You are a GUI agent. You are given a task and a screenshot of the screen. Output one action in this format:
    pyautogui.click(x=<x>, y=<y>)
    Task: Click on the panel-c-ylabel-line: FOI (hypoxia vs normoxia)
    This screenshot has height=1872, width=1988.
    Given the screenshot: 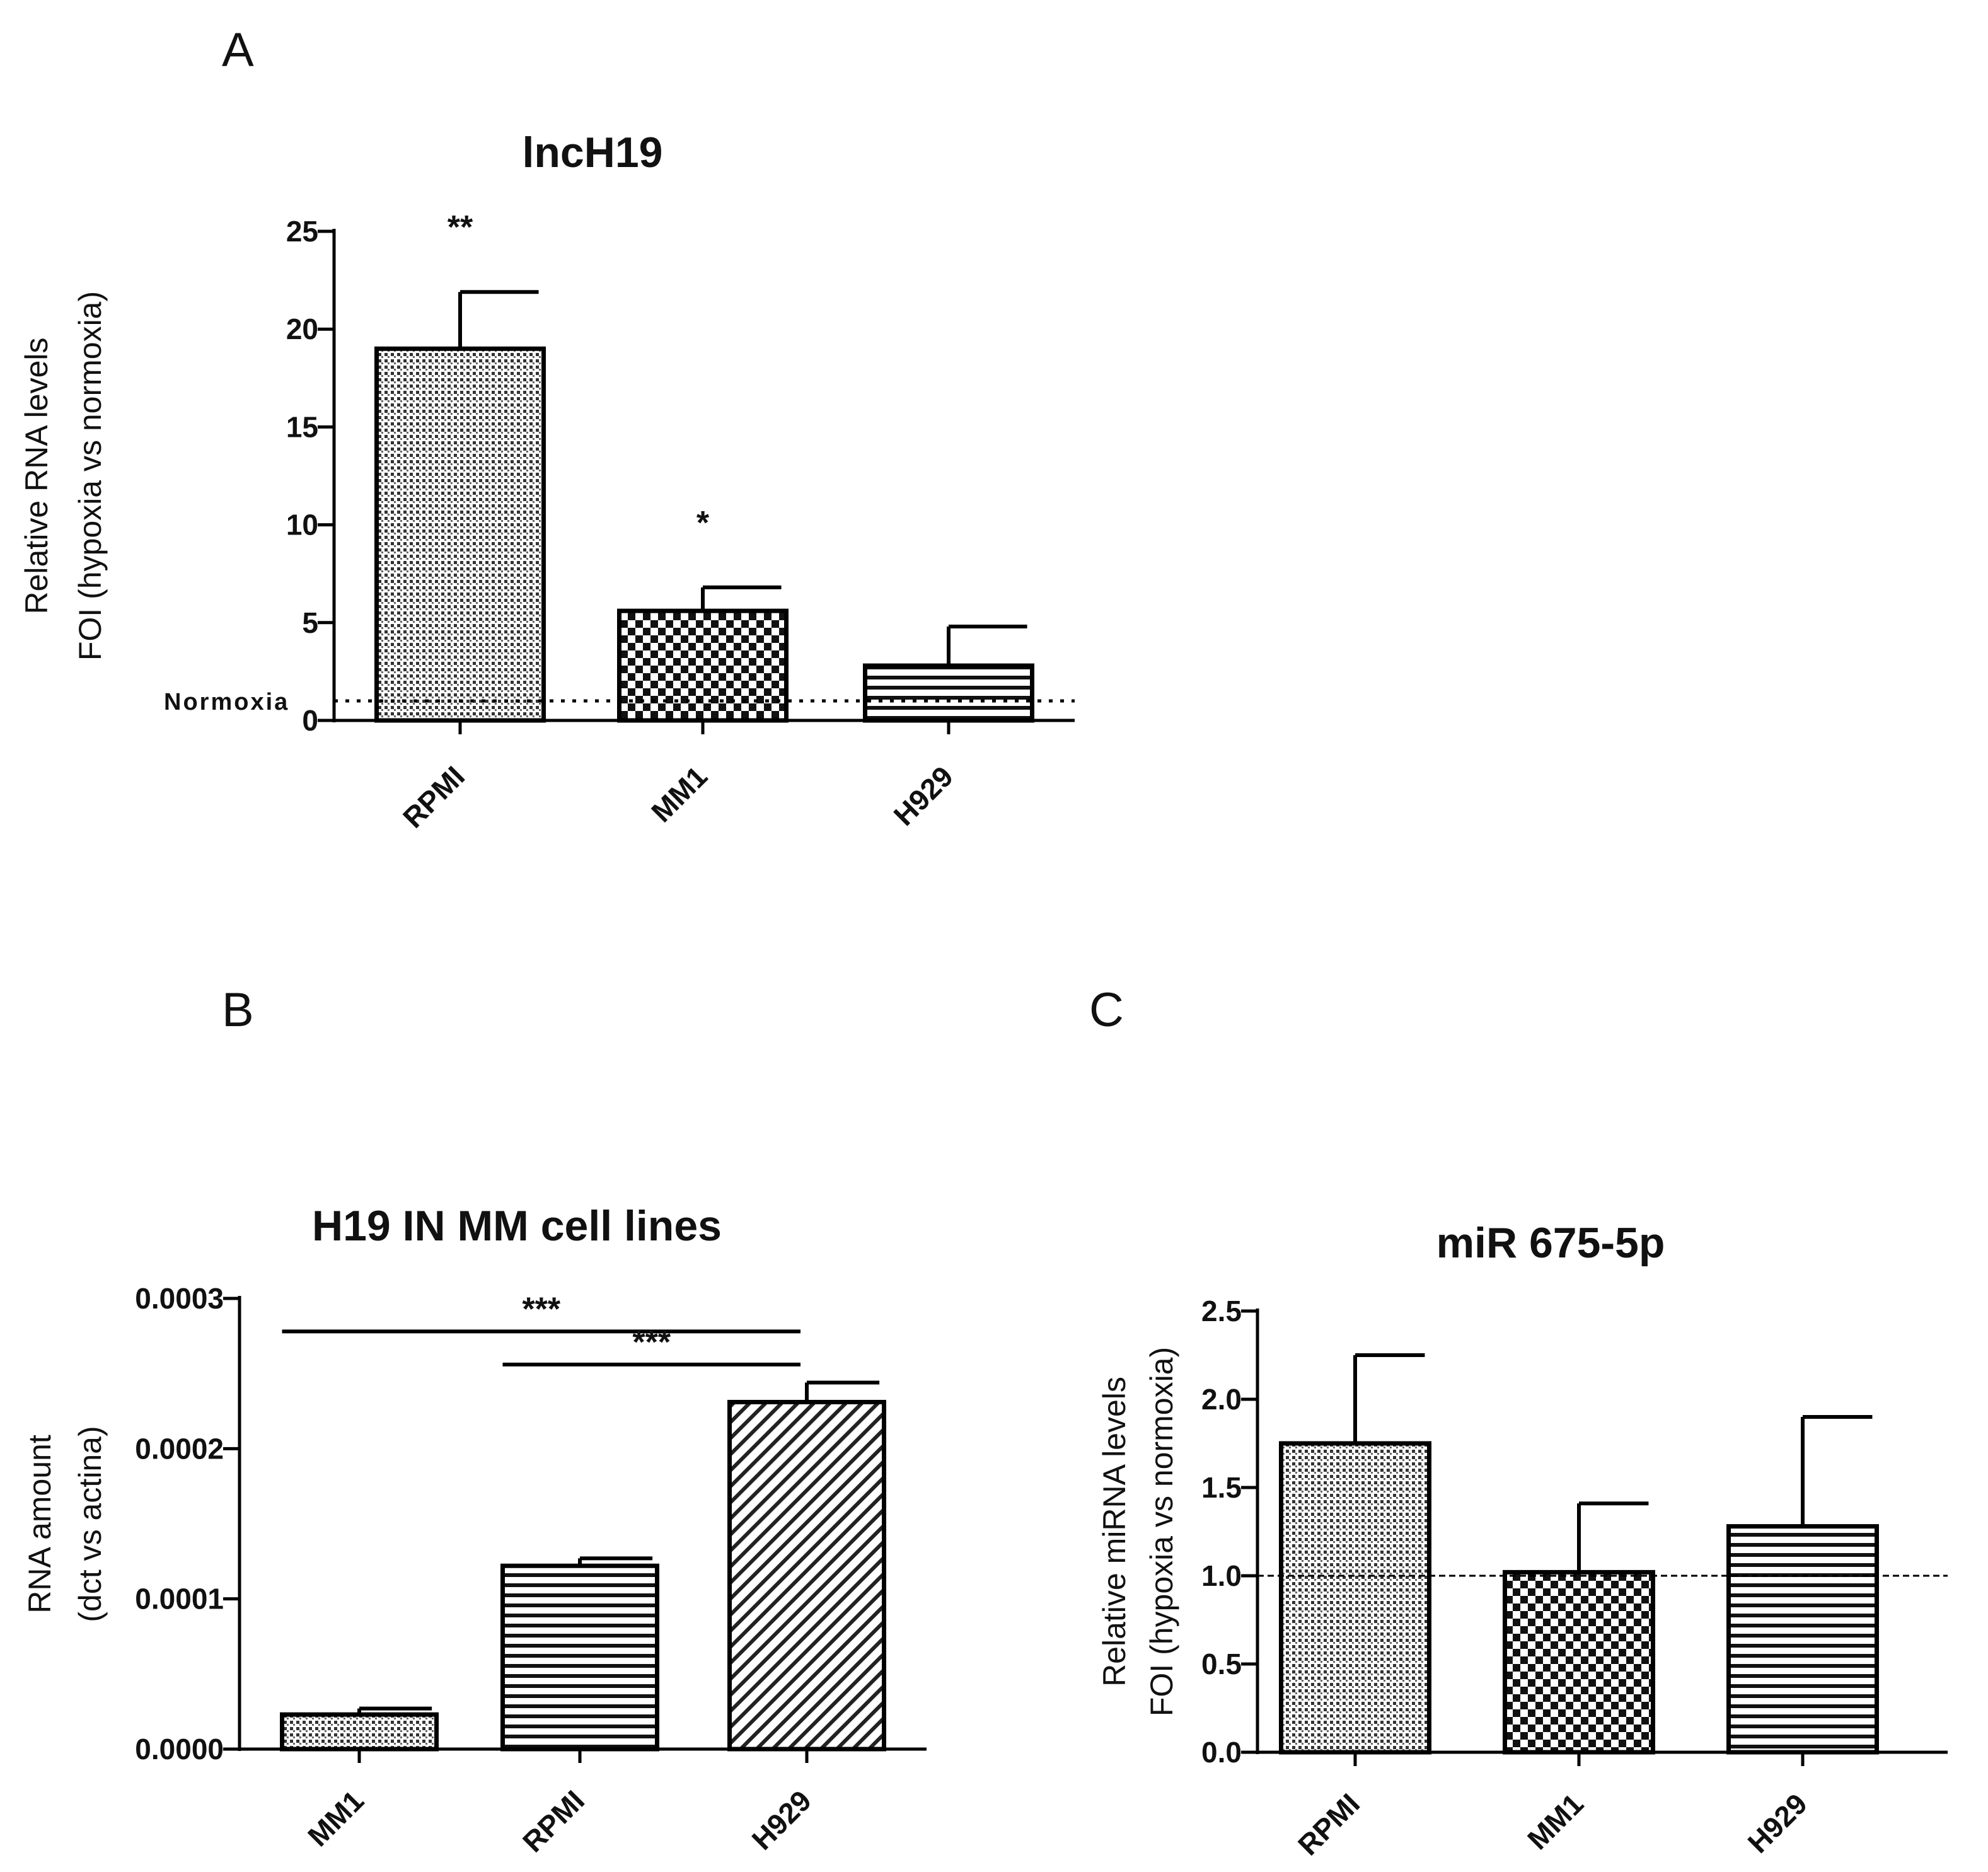 What is the action you would take?
    pyautogui.click(x=1161, y=1531)
    